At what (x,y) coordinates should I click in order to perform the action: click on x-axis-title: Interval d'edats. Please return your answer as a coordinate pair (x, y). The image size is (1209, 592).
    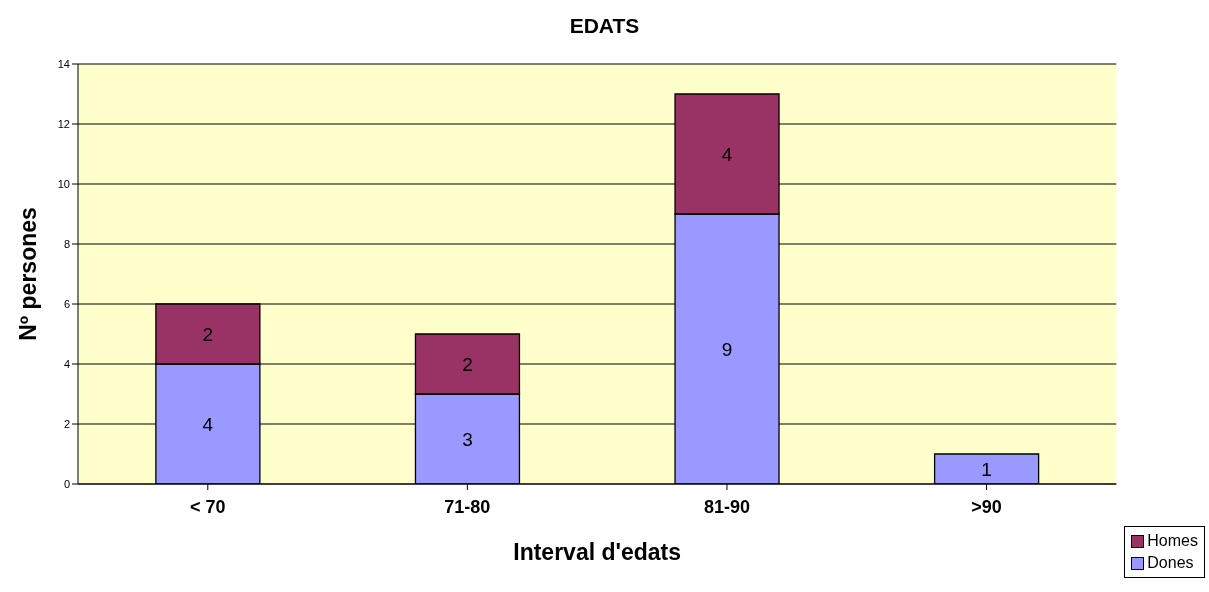
    Looking at the image, I should click on (597, 552).